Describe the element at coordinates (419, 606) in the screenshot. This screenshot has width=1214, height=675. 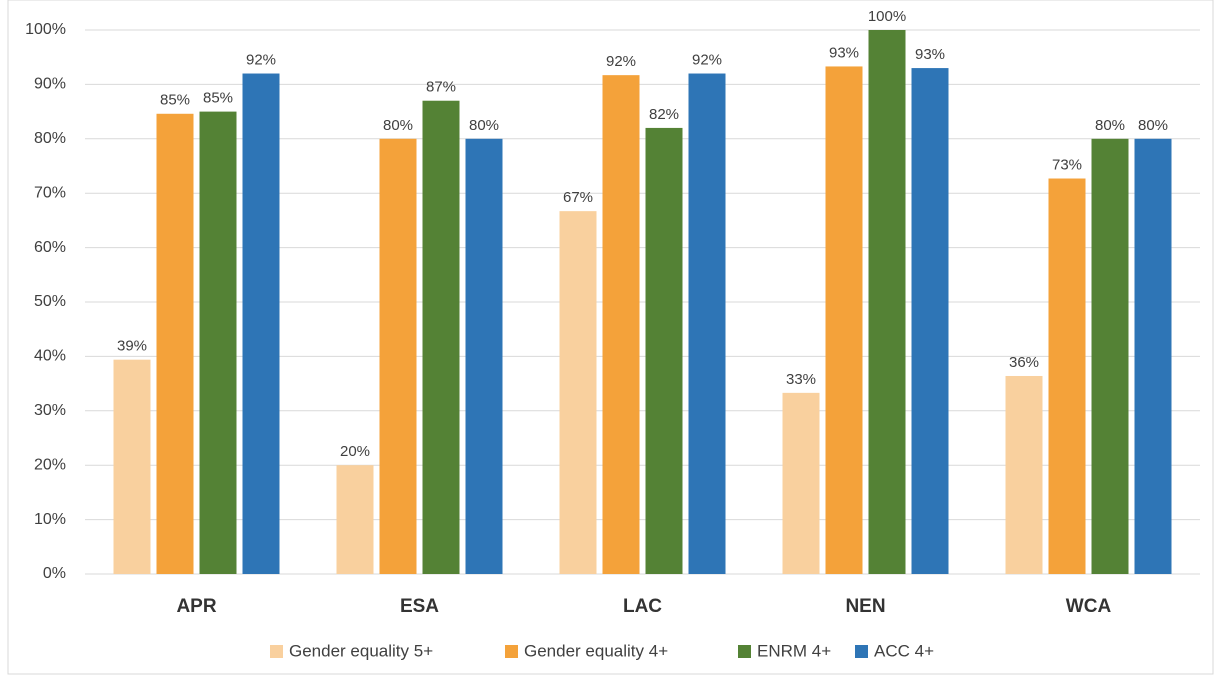
I see `x-tick-label: ESA` at that location.